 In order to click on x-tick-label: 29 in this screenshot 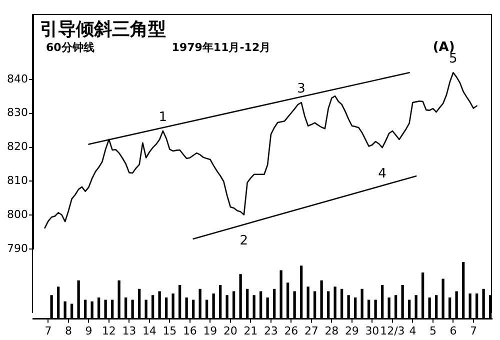, I will do `click(351, 331)`.